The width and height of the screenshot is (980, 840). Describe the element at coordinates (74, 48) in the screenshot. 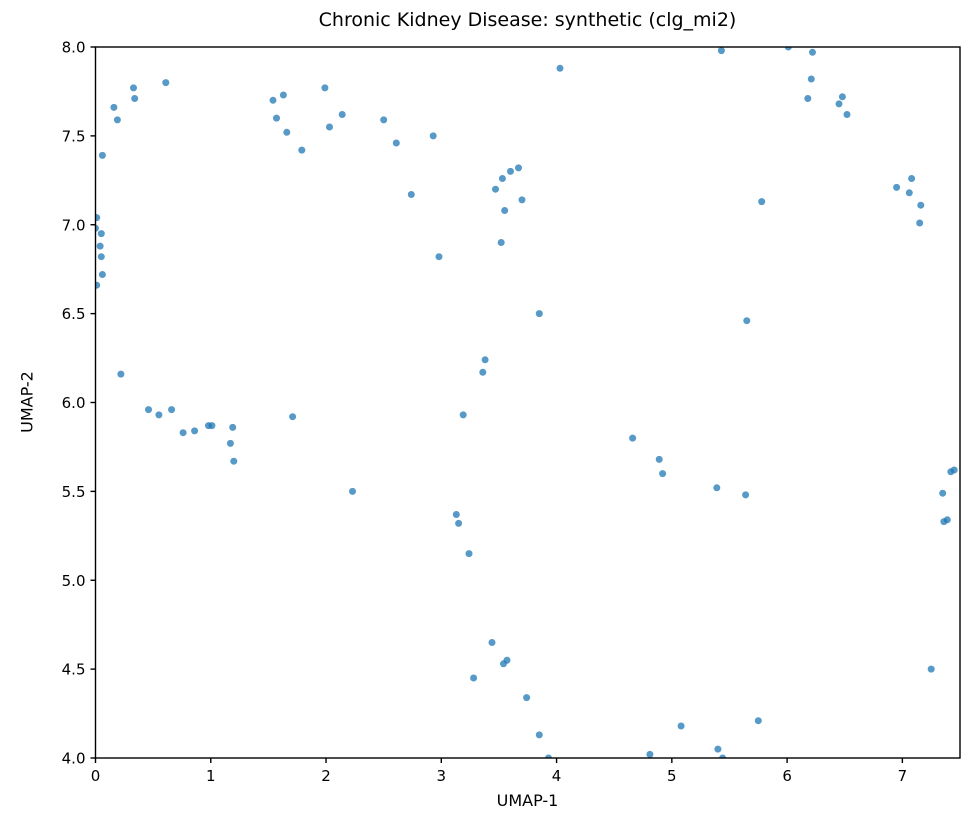

I see `y-tick-label: 8.0` at that location.